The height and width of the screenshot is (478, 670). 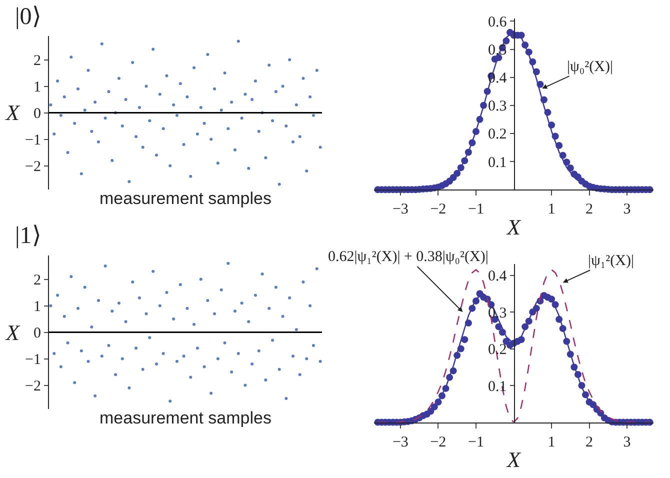 I want to click on annotation: 0.62|ψ₁²(X)| + 0.38|ψ₀²(X)|, so click(x=408, y=257).